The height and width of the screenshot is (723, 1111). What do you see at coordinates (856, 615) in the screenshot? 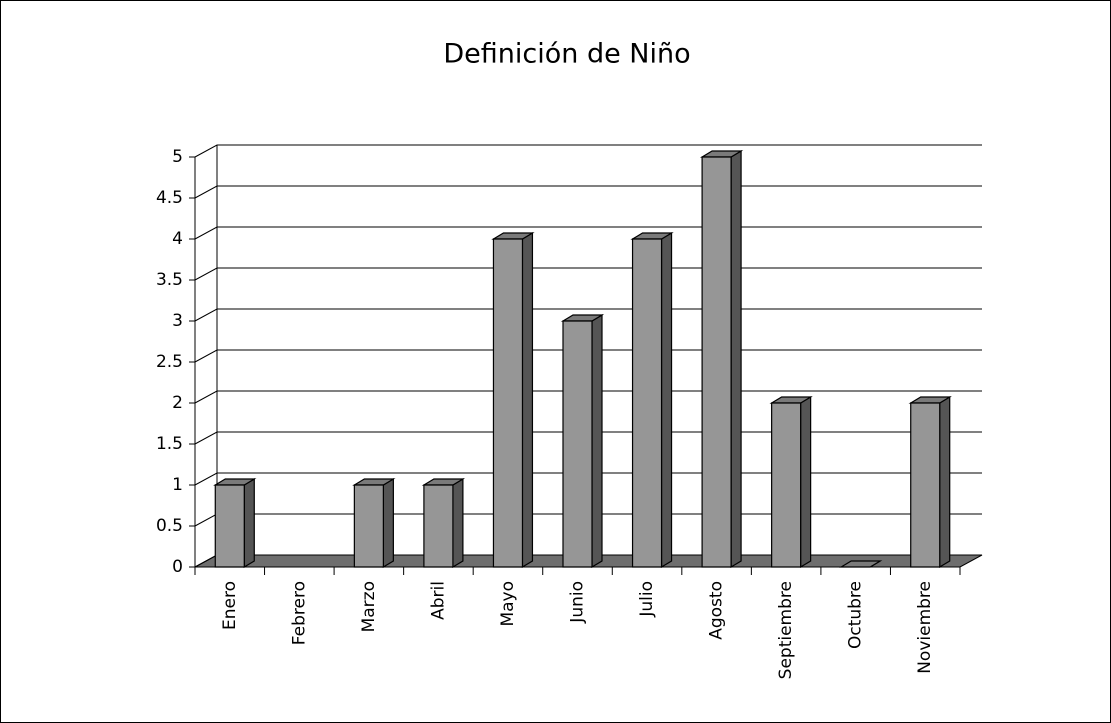
I see `x-tick-label: Octubre` at bounding box center [856, 615].